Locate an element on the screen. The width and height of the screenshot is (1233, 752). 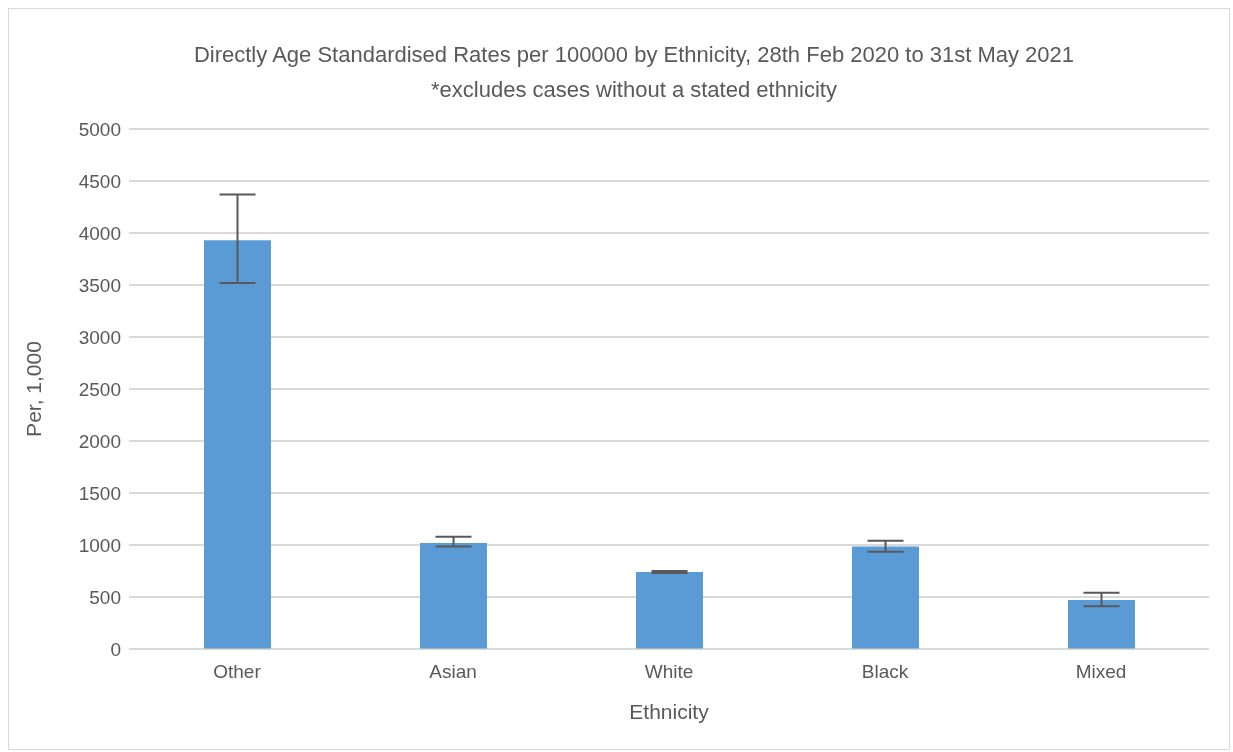
y-axis-title: Per, 1,000 is located at coordinates (34, 389).